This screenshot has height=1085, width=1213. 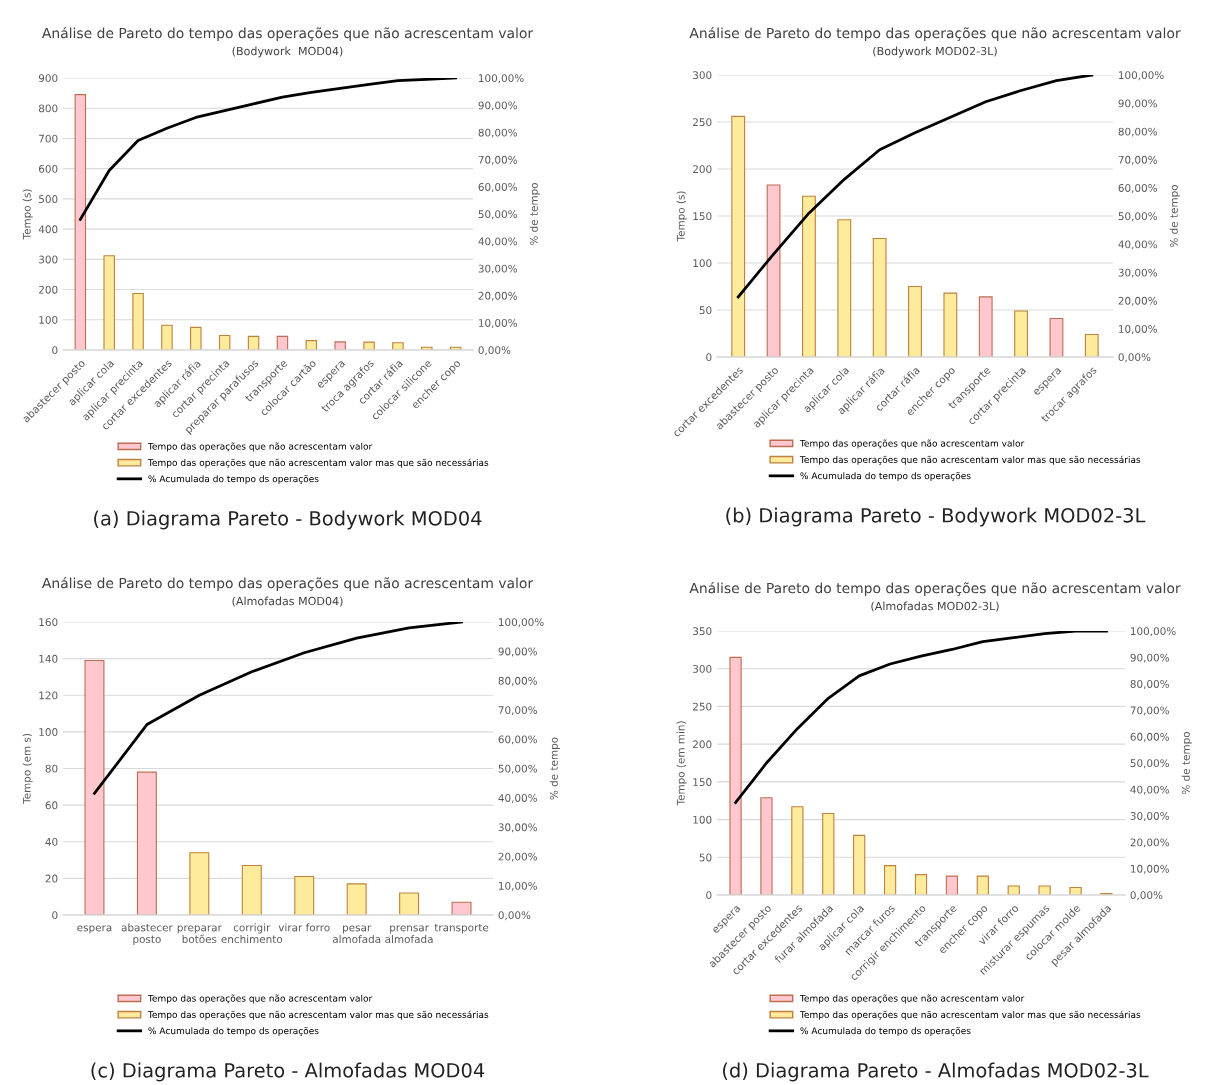 What do you see at coordinates (48, 229) in the screenshot?
I see `y-tick-label: 400` at bounding box center [48, 229].